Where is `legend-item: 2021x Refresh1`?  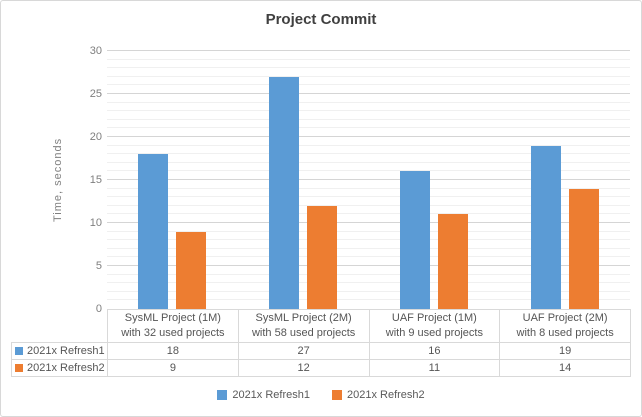
legend-item: 2021x Refresh1 is located at coordinates (263, 395).